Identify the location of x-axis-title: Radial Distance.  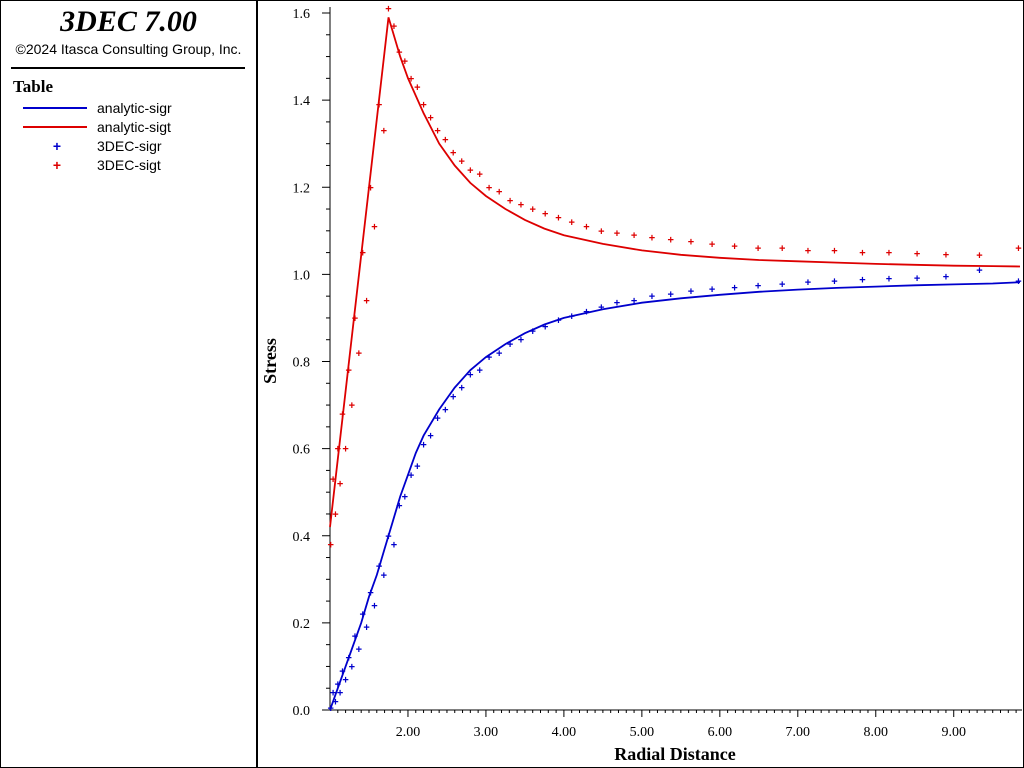
(675, 754).